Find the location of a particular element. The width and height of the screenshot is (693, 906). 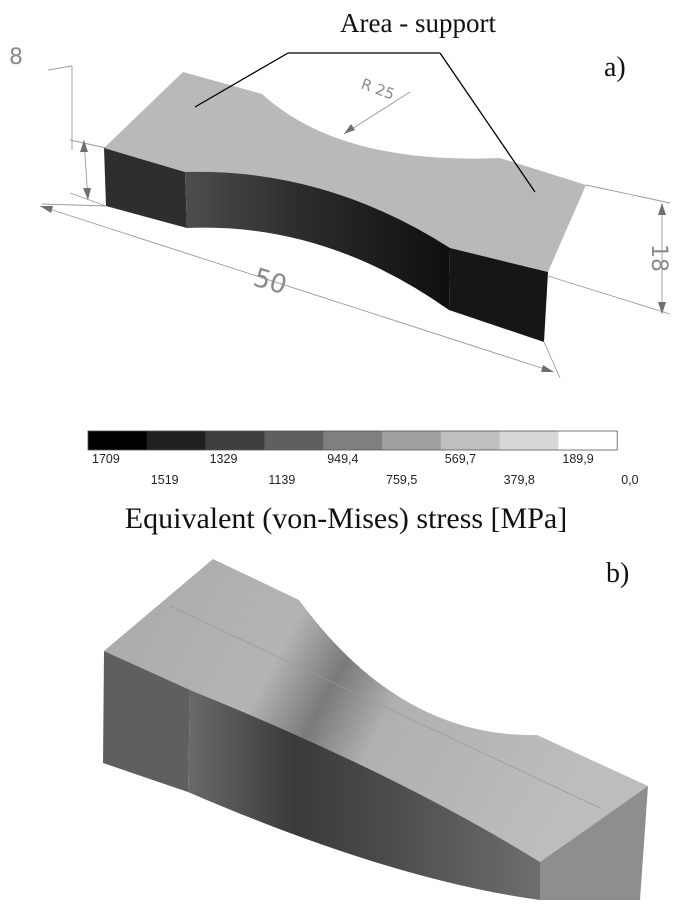

legend-labels-bottom: 1519 1139 759,5 379,8 0,0 is located at coordinates (395, 480).